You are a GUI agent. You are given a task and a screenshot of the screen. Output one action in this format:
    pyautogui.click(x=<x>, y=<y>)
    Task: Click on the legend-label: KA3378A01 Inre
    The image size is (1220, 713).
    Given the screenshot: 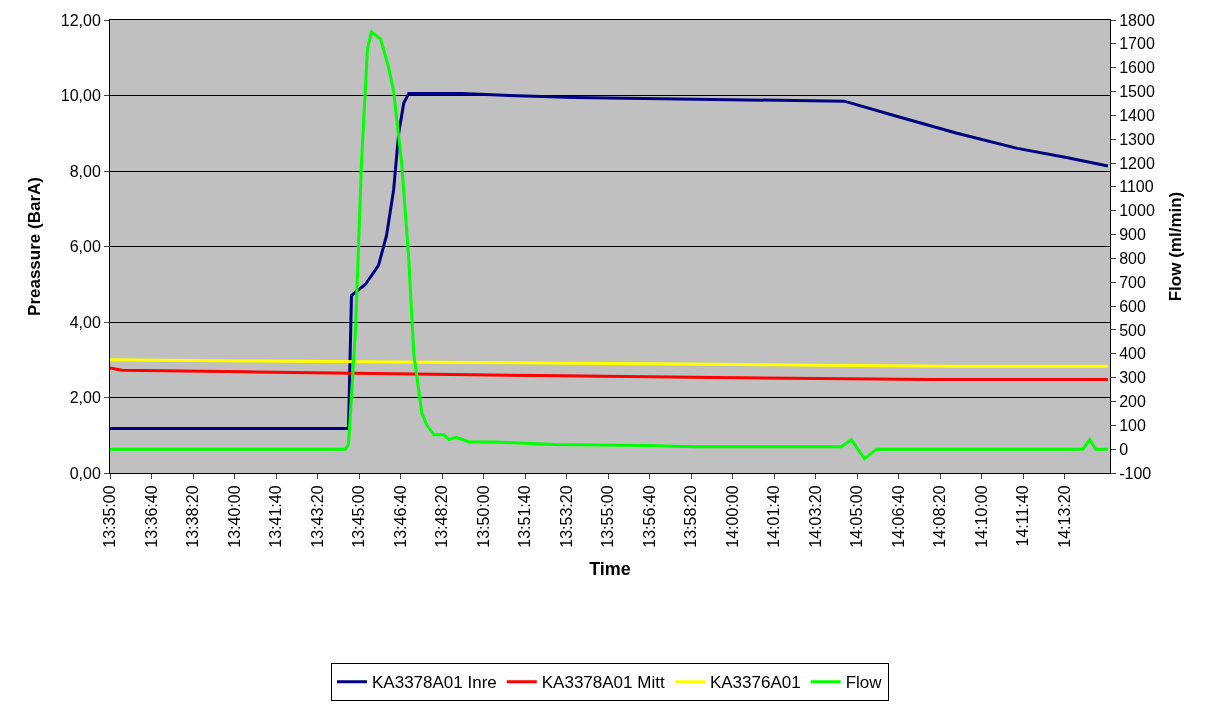 What is the action you would take?
    pyautogui.click(x=434, y=683)
    